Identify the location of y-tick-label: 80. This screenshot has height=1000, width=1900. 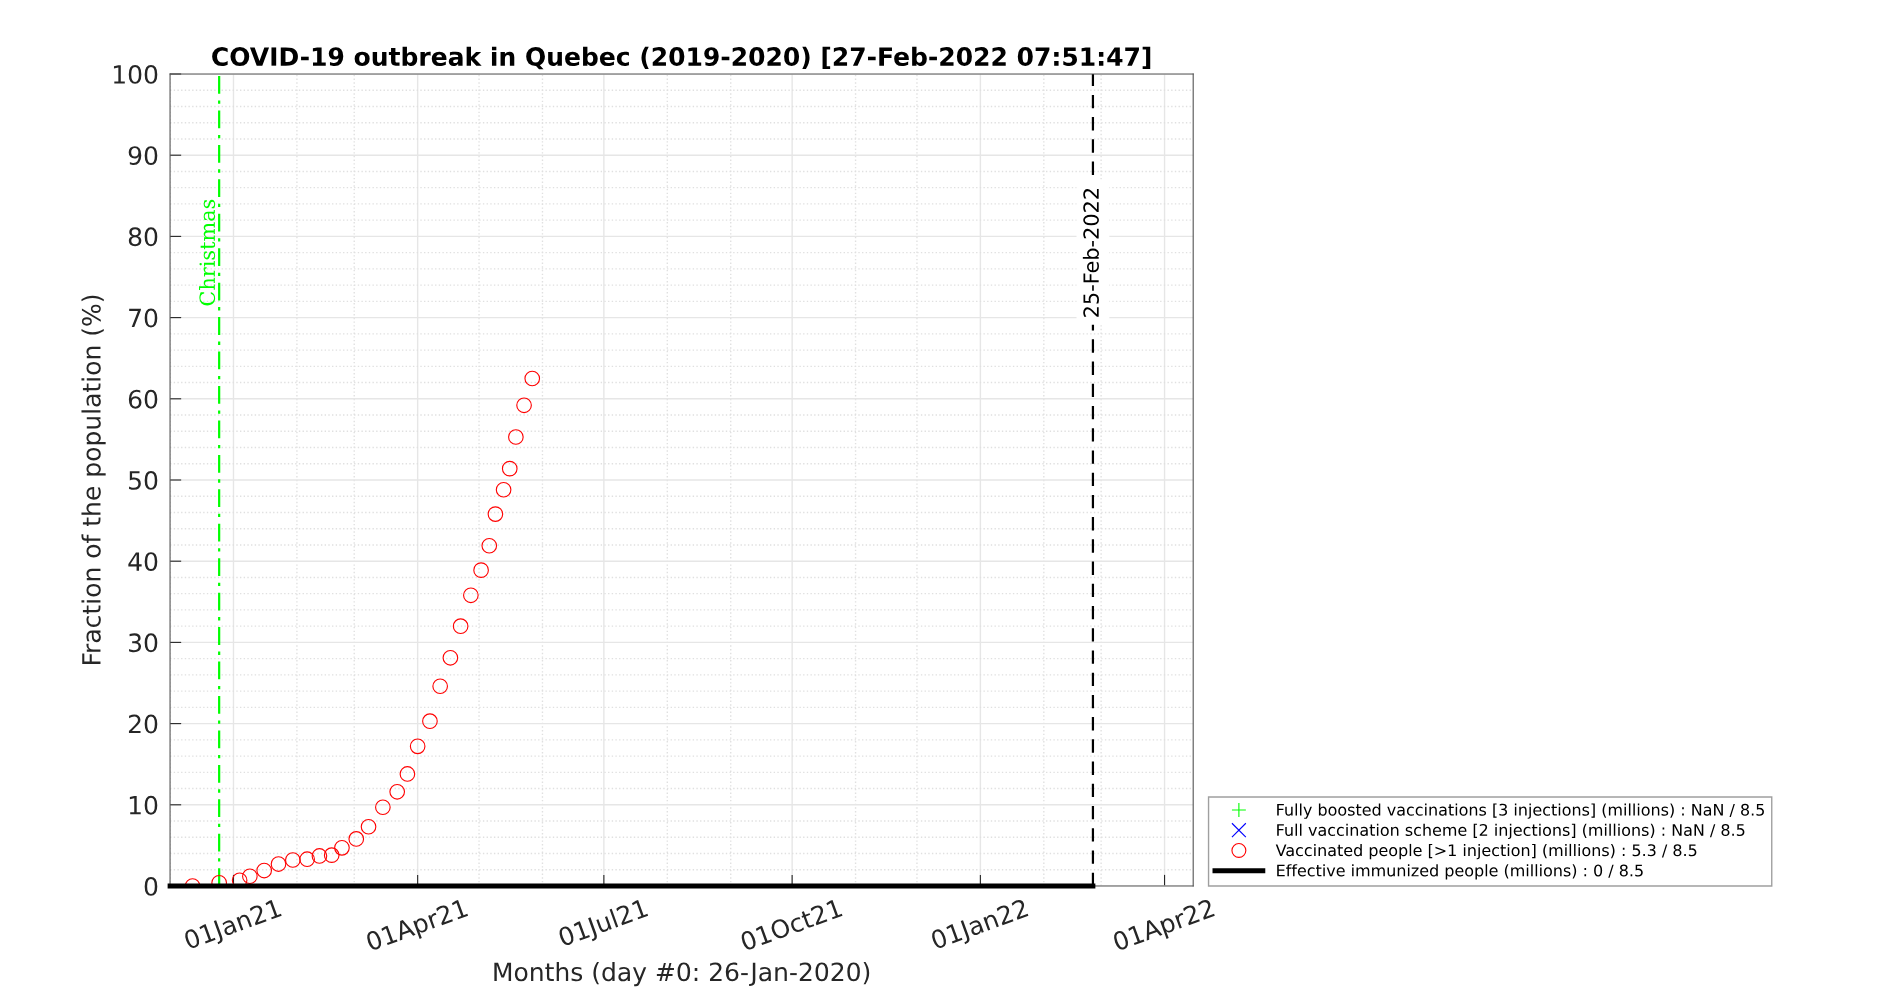
(143, 237).